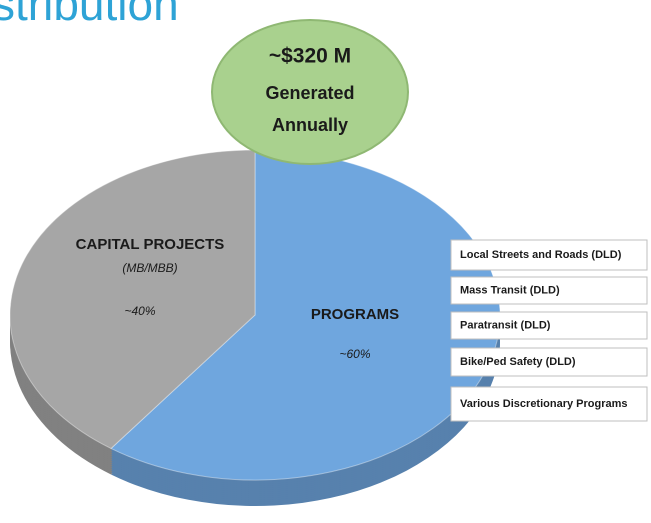 The image size is (651, 523). What do you see at coordinates (139, 311) in the screenshot?
I see `value-label: ~40%` at bounding box center [139, 311].